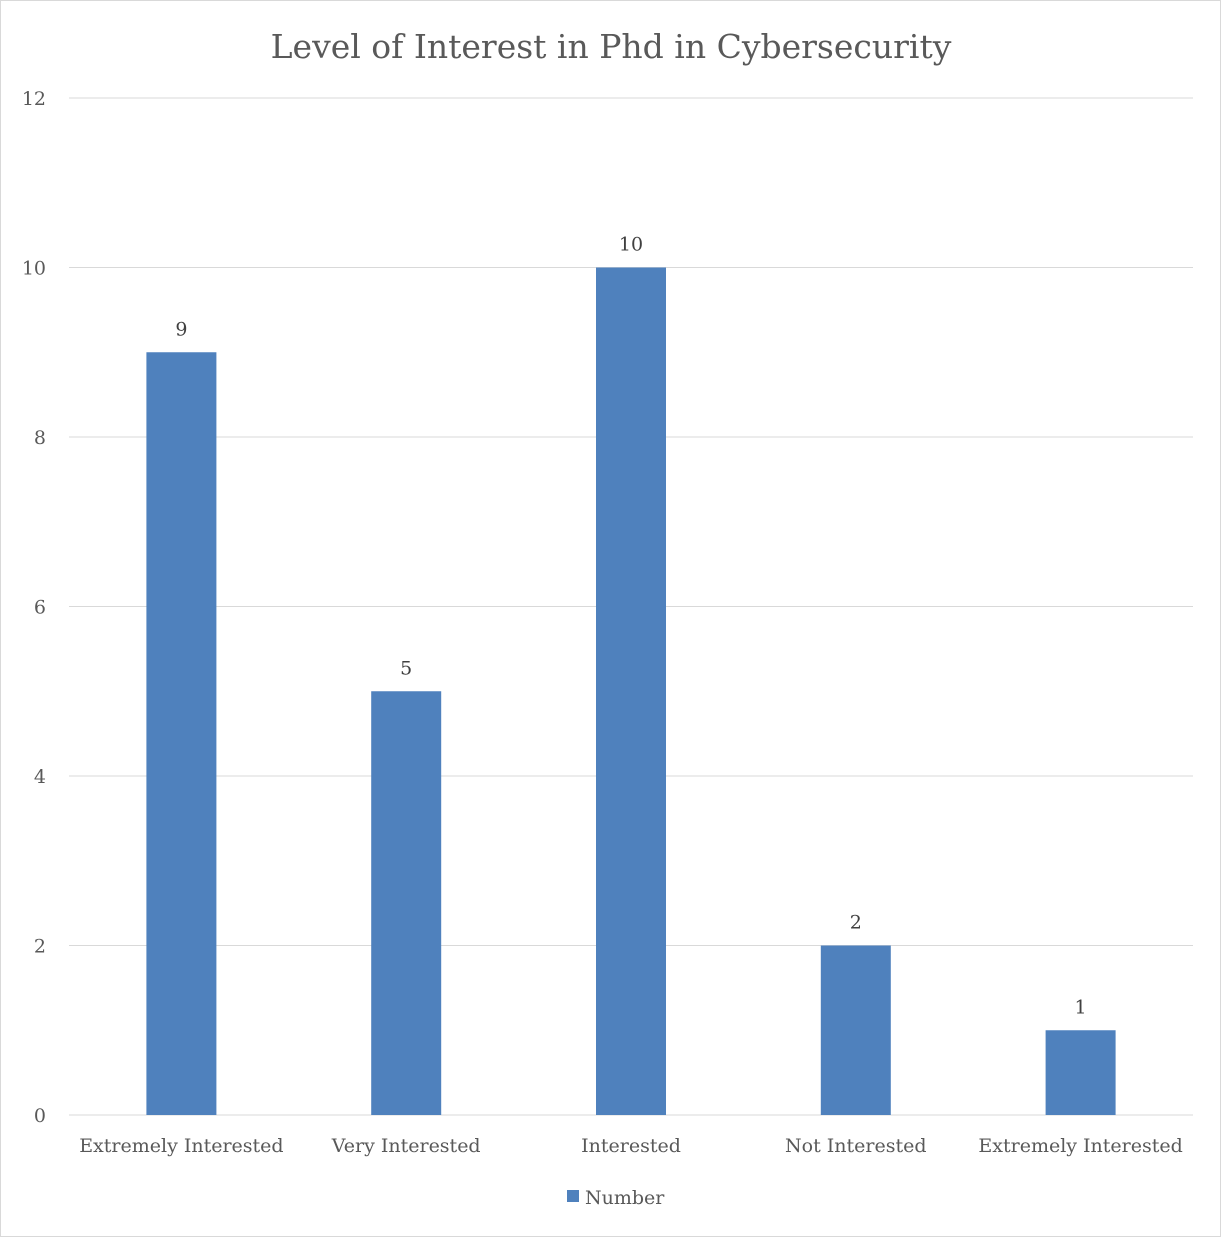 The height and width of the screenshot is (1238, 1221). What do you see at coordinates (40, 1116) in the screenshot?
I see `y-tick-label: 0` at bounding box center [40, 1116].